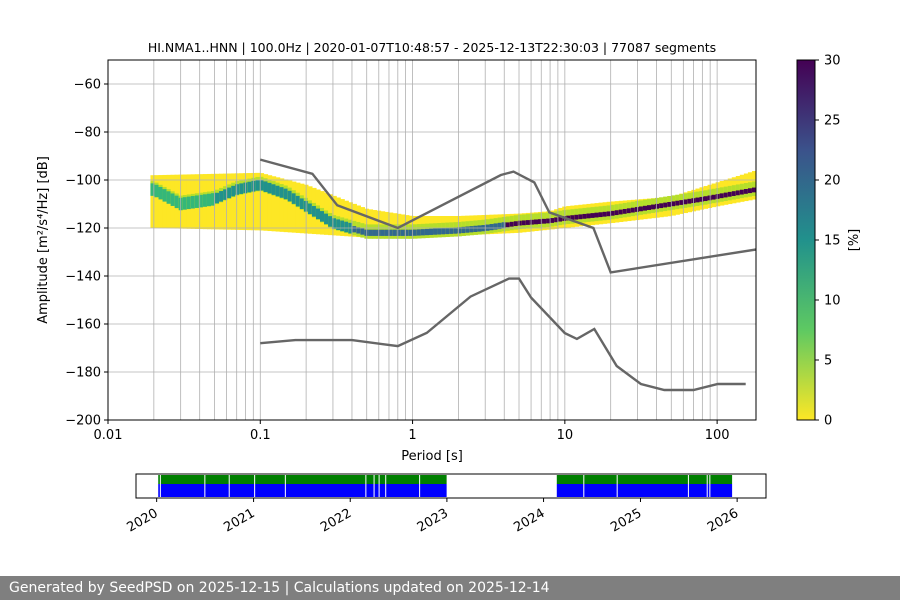 The image size is (900, 600). I want to click on x-tick-label: 0.01, so click(108, 435).